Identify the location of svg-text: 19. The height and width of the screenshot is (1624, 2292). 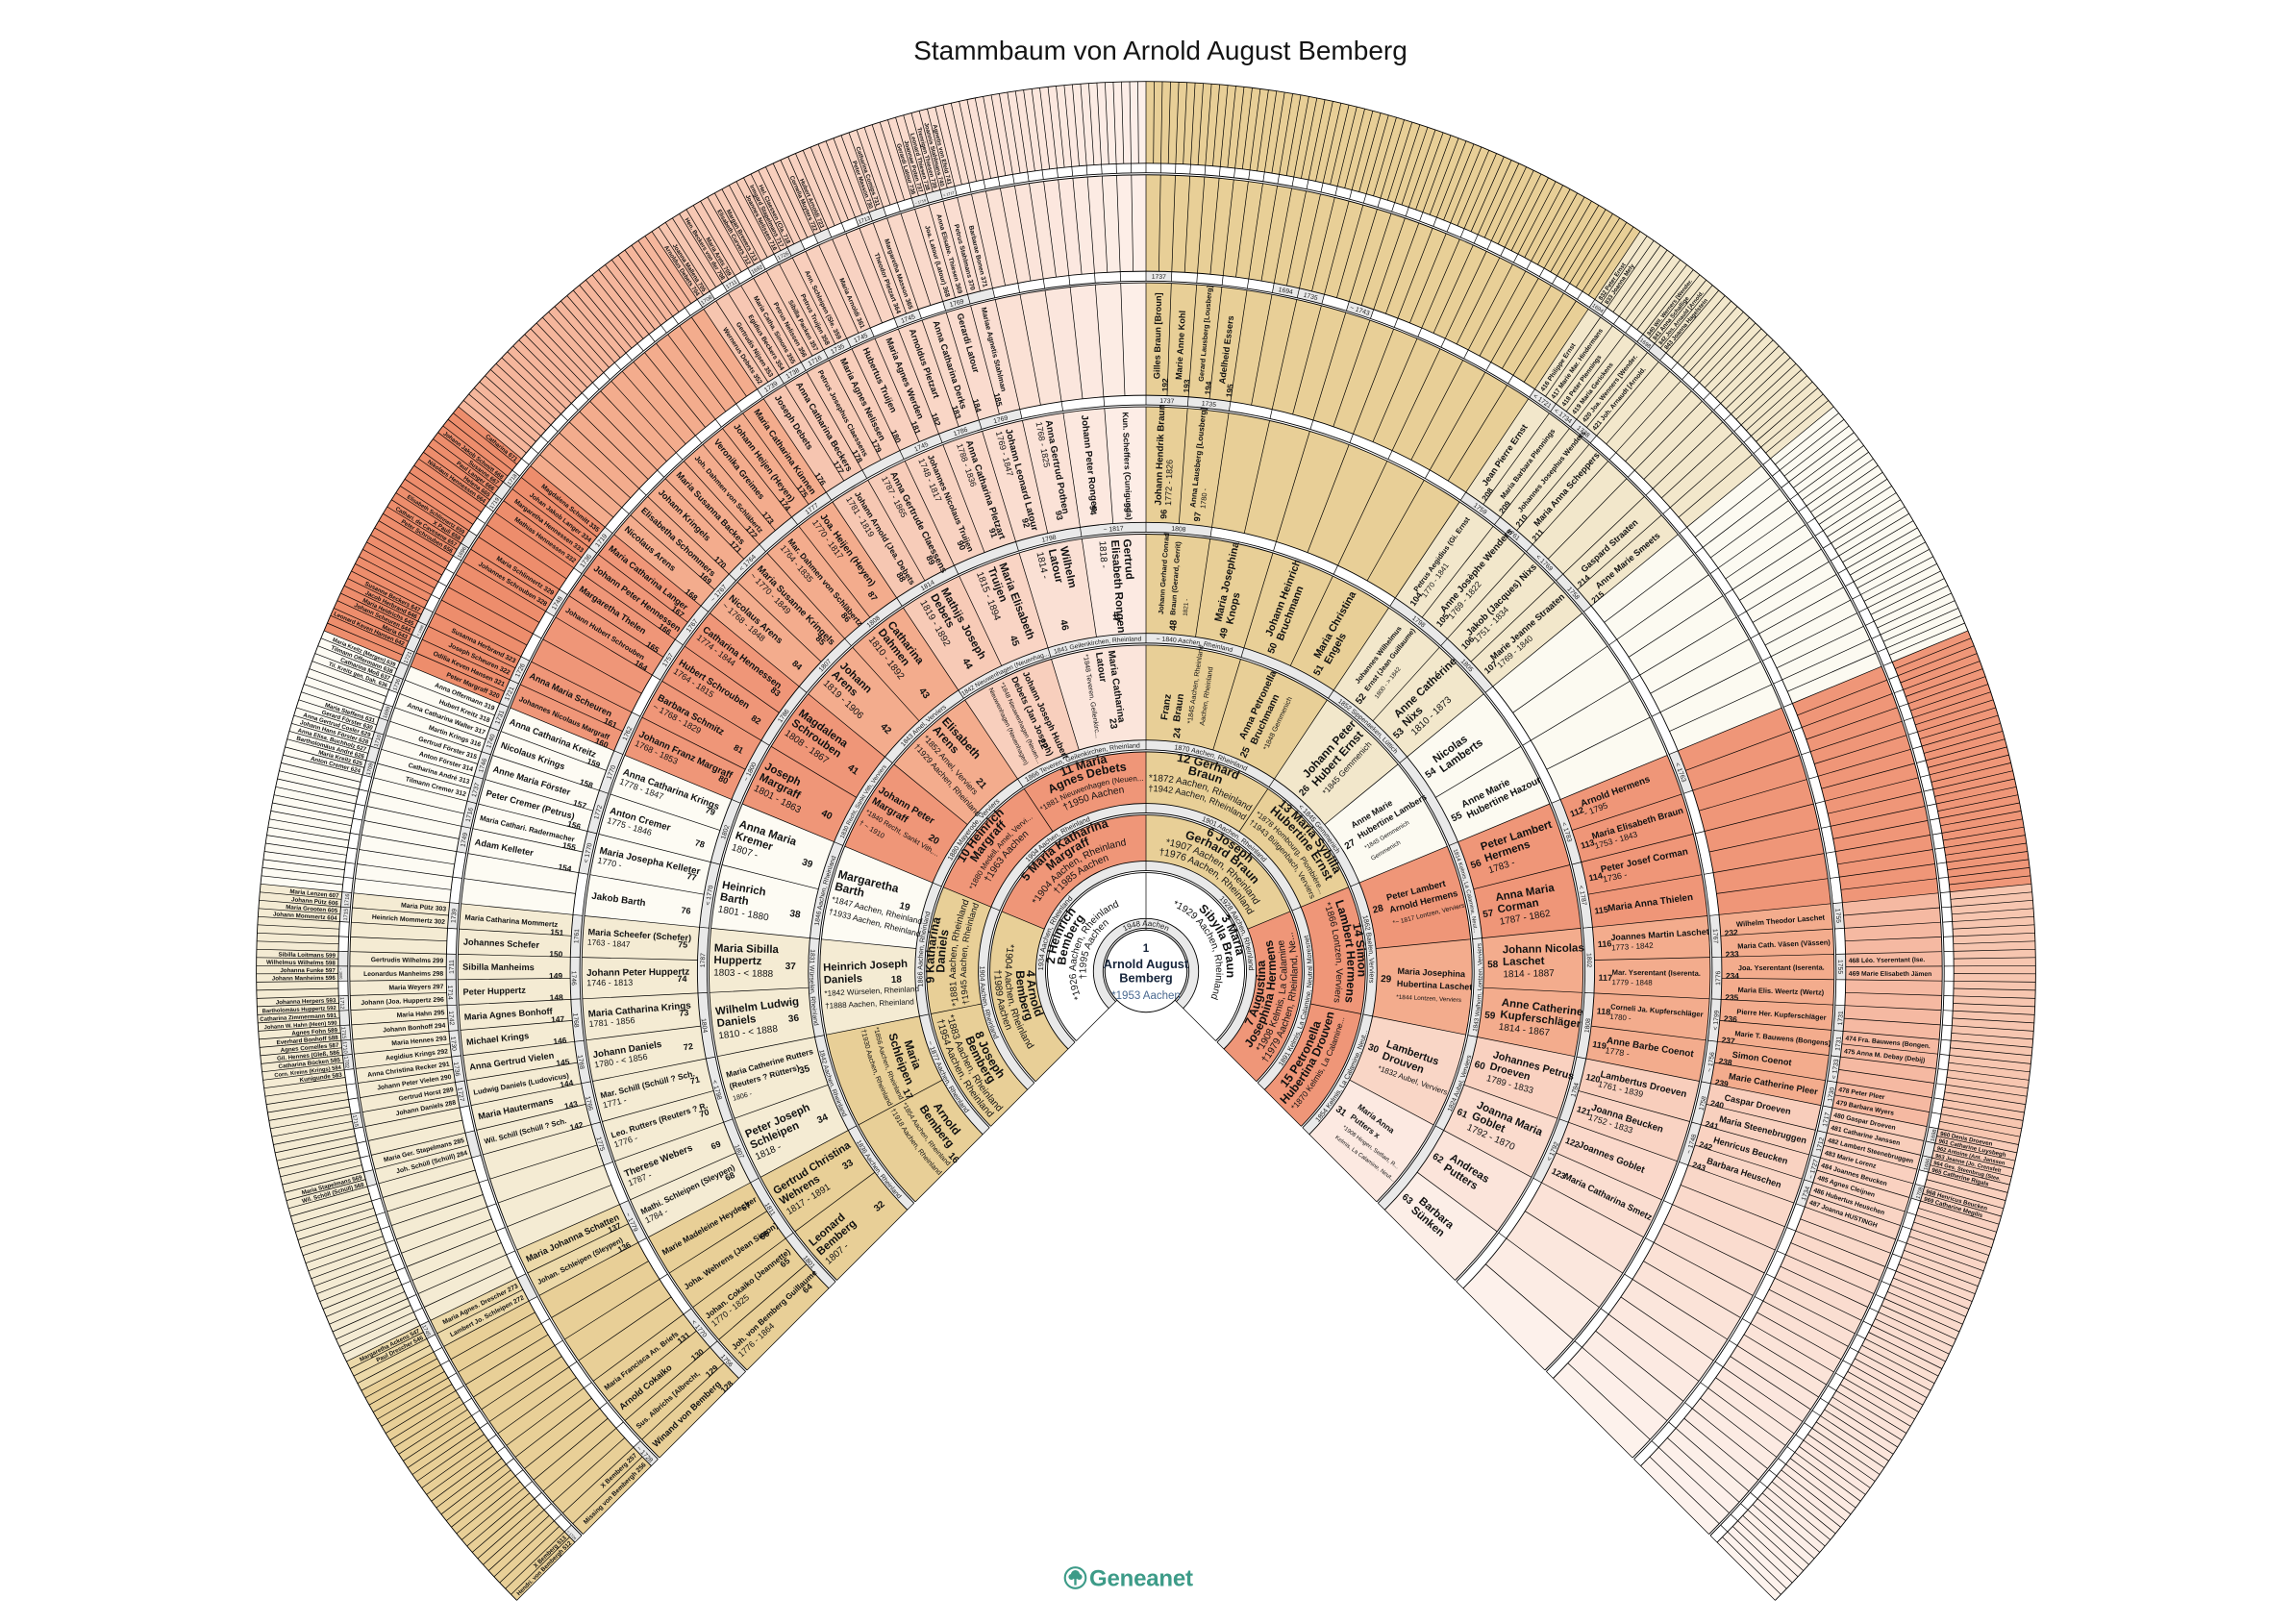
(904, 907).